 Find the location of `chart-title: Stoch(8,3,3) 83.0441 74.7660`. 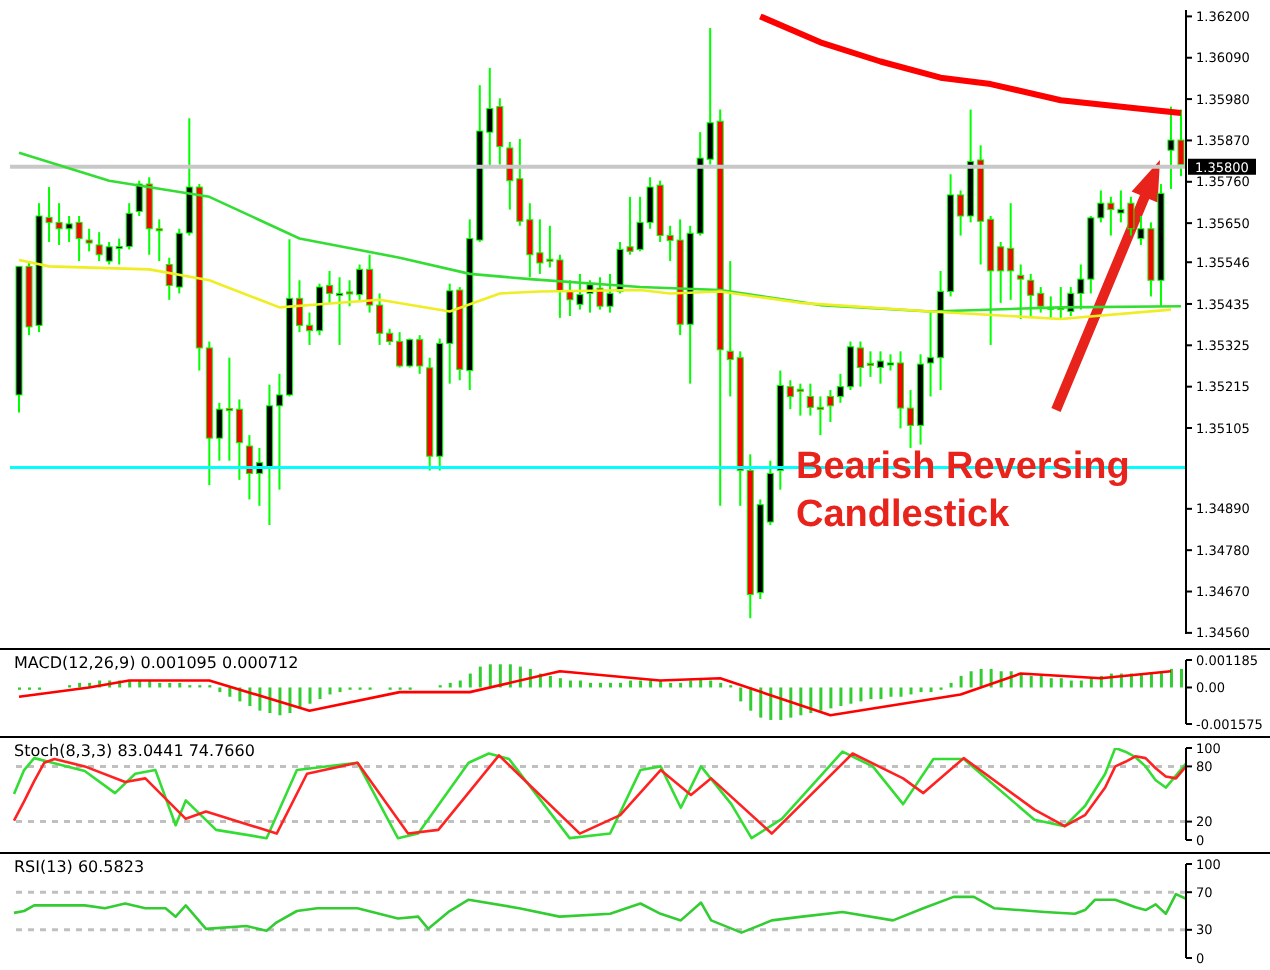

chart-title: Stoch(8,3,3) 83.0441 74.7660 is located at coordinates (134, 751).